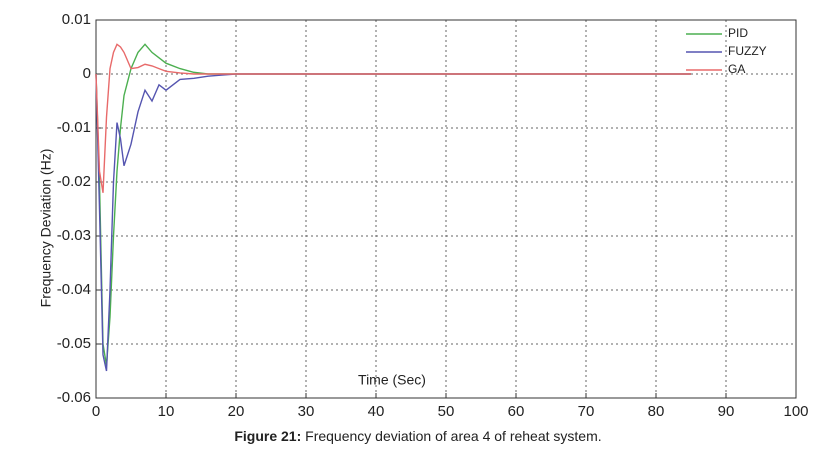 This screenshot has height=450, width=837. I want to click on x-tick-label: 40, so click(376, 411).